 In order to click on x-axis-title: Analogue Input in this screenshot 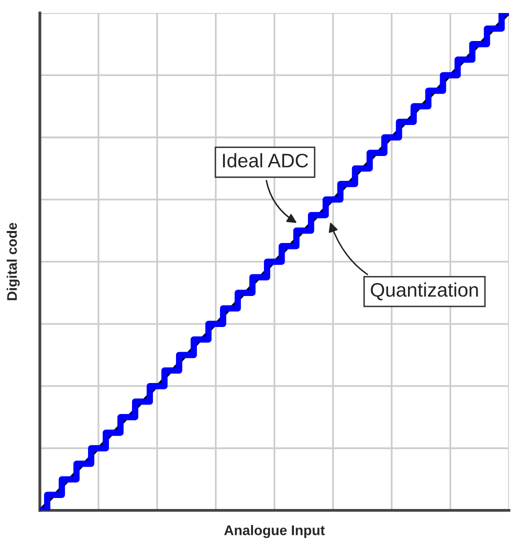, I will do `click(274, 531)`.